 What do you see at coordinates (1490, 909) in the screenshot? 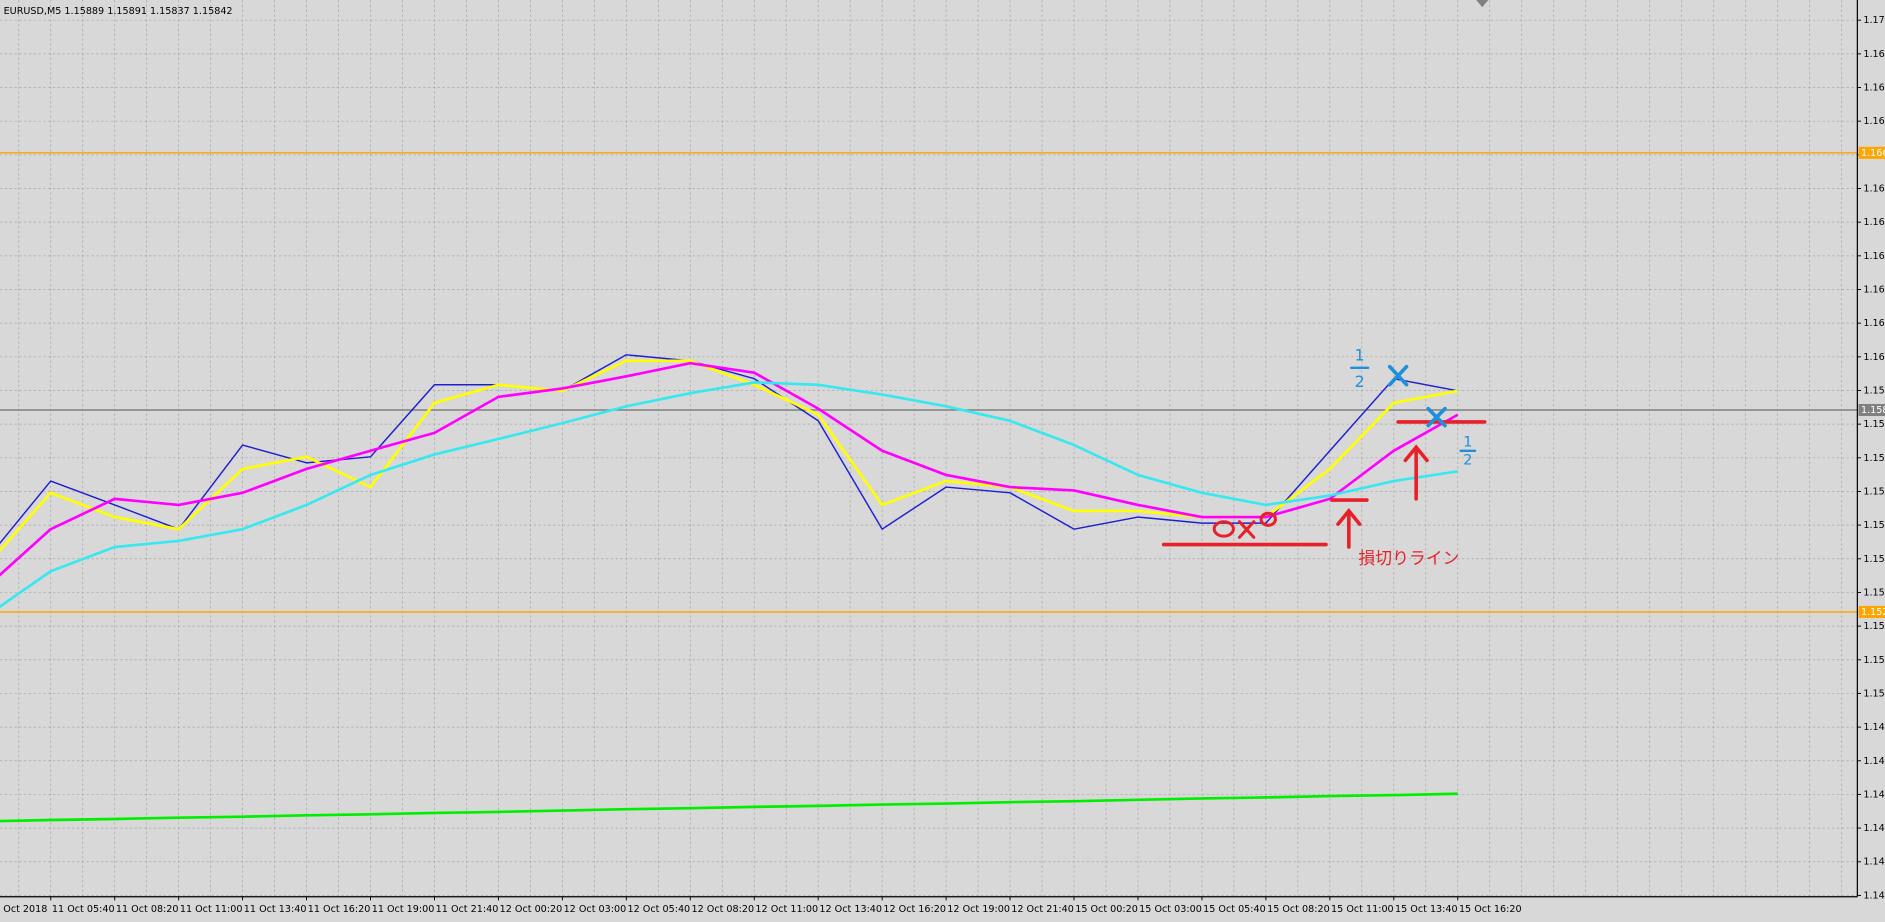
I see `x-tick-label: 15 Oct 16:20` at bounding box center [1490, 909].